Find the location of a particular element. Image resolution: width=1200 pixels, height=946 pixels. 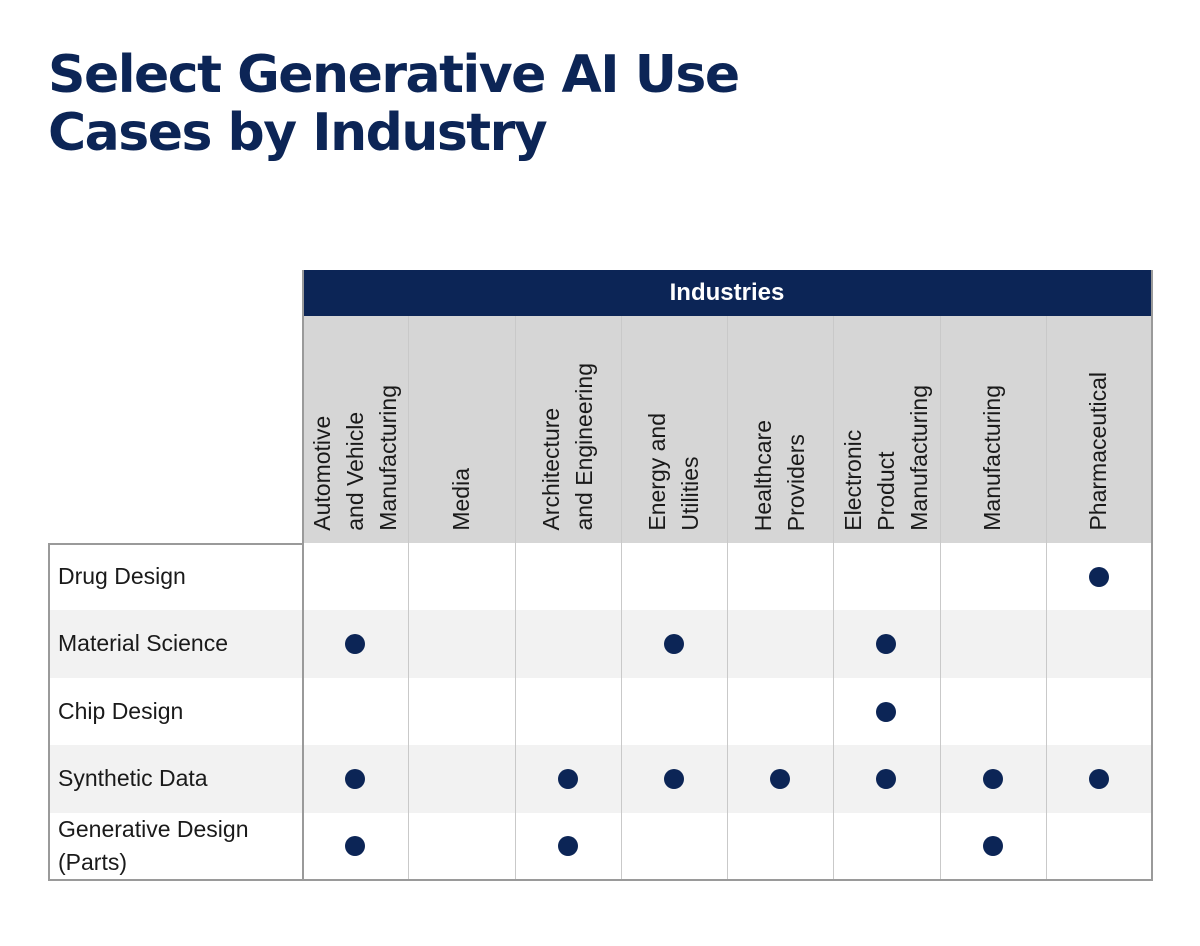

column-header: Manufacturing is located at coordinates (993, 429).